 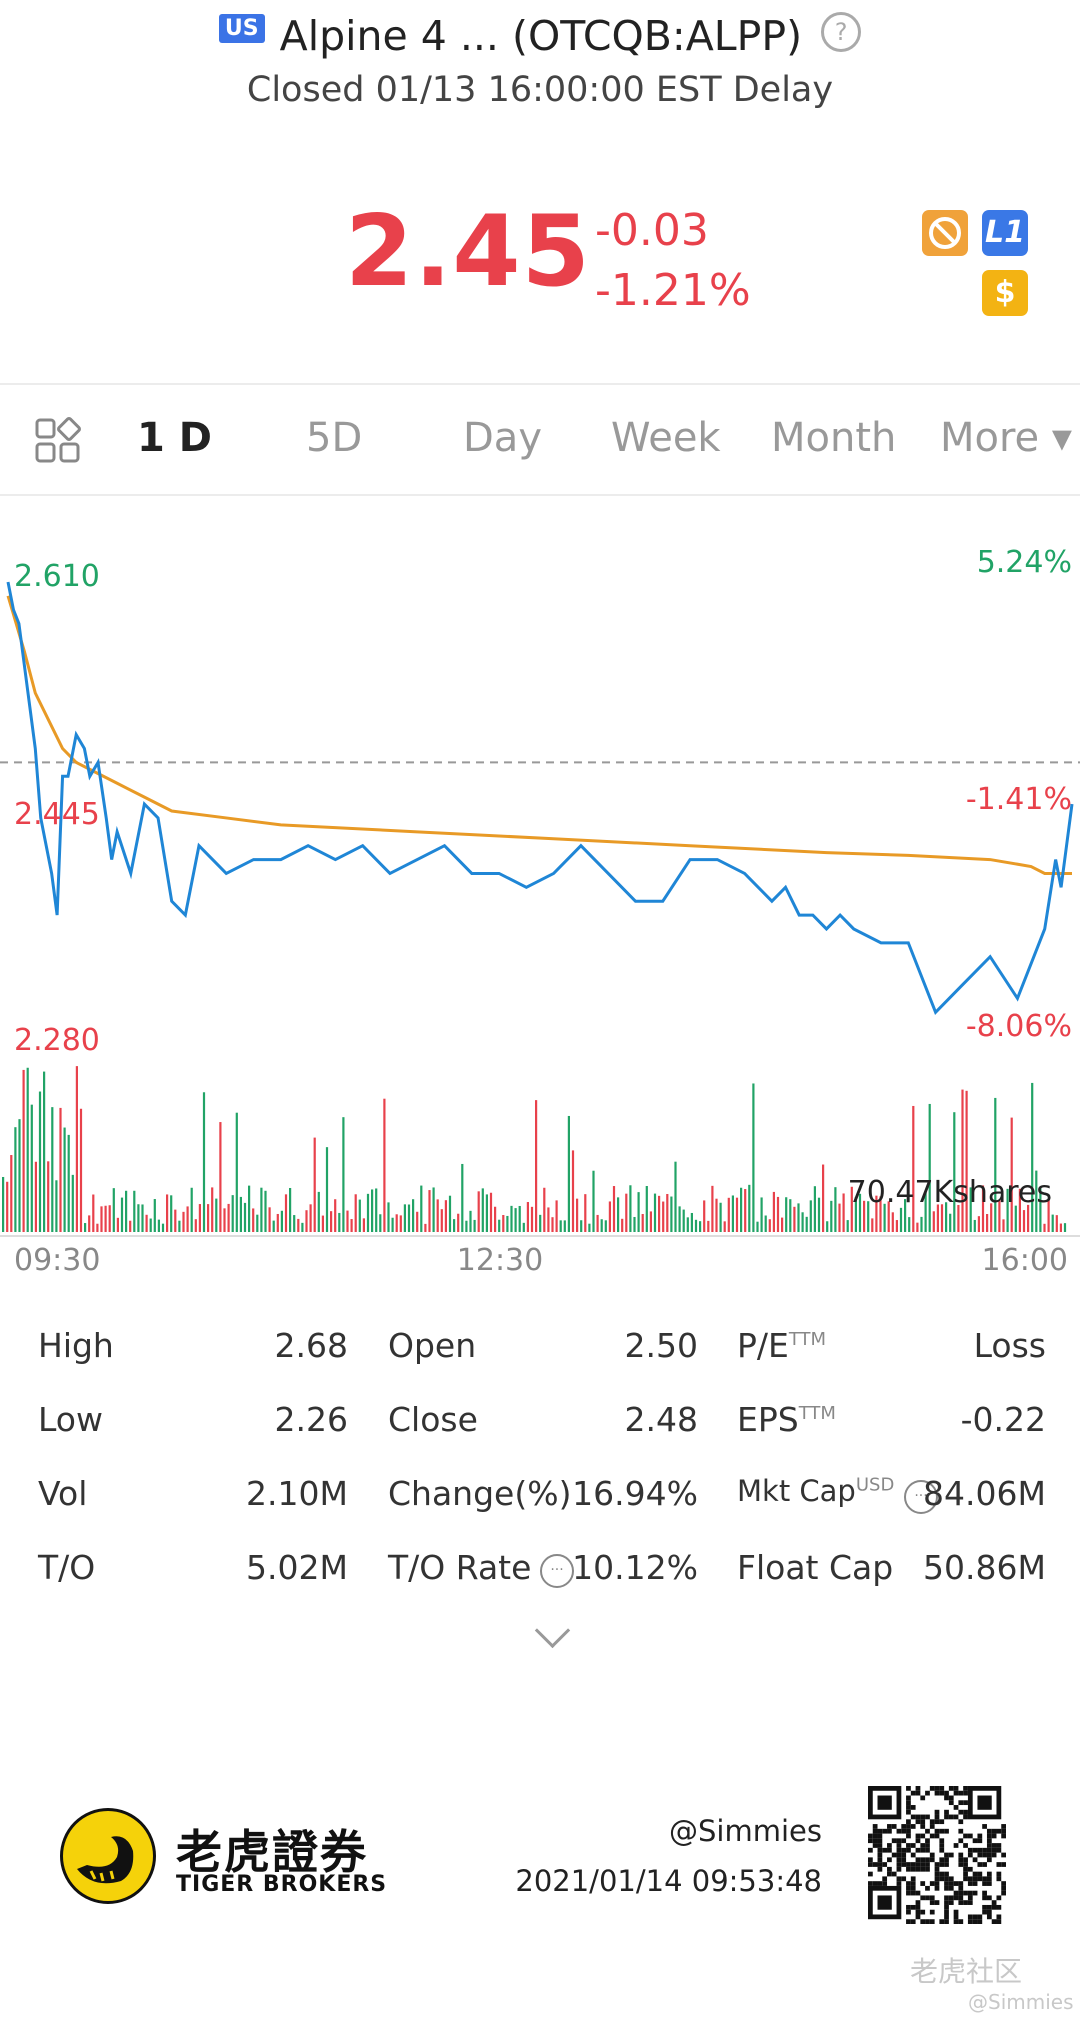 What do you see at coordinates (58, 441) in the screenshot?
I see `grid-layout-icon` at bounding box center [58, 441].